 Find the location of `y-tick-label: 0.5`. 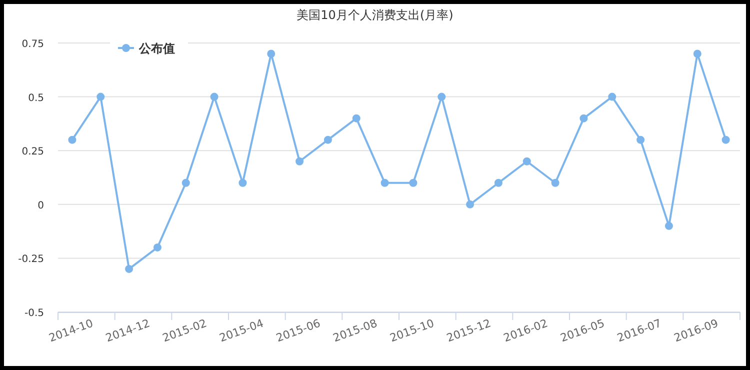

y-tick-label: 0.5 is located at coordinates (36, 98).